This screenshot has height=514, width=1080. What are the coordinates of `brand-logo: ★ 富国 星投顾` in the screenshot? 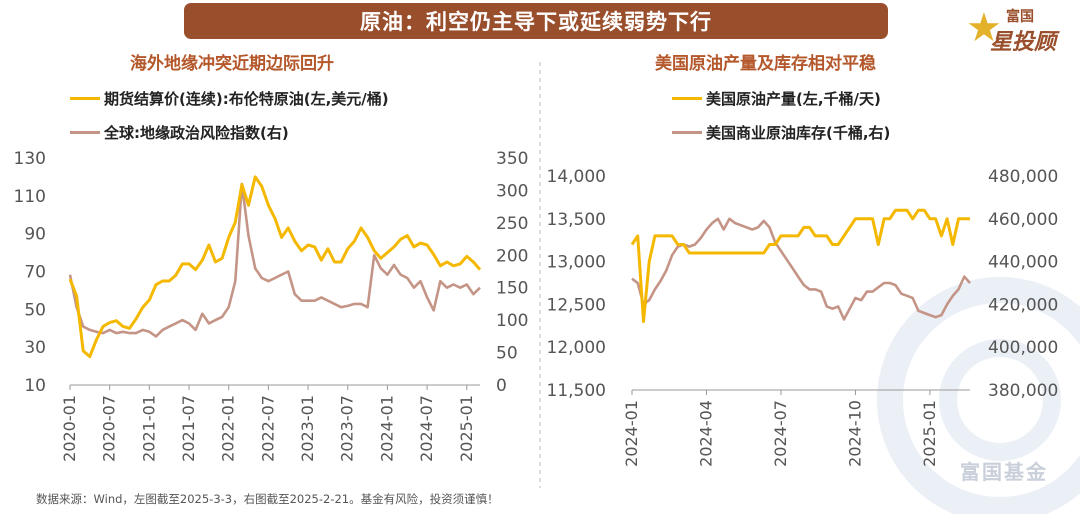 It's located at (1020, 30).